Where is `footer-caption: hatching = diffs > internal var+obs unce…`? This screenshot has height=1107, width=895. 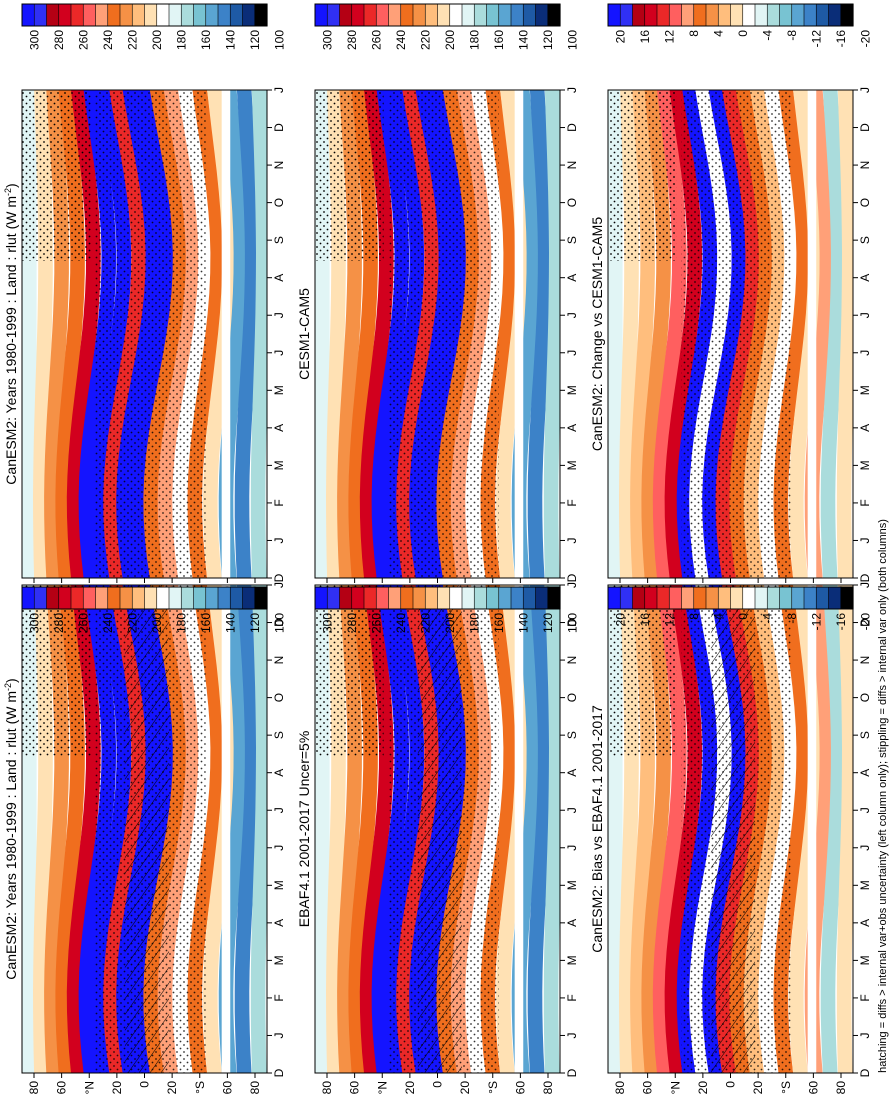 footer-caption: hatching = diffs > internal var+obs unce… is located at coordinates (883, 796).